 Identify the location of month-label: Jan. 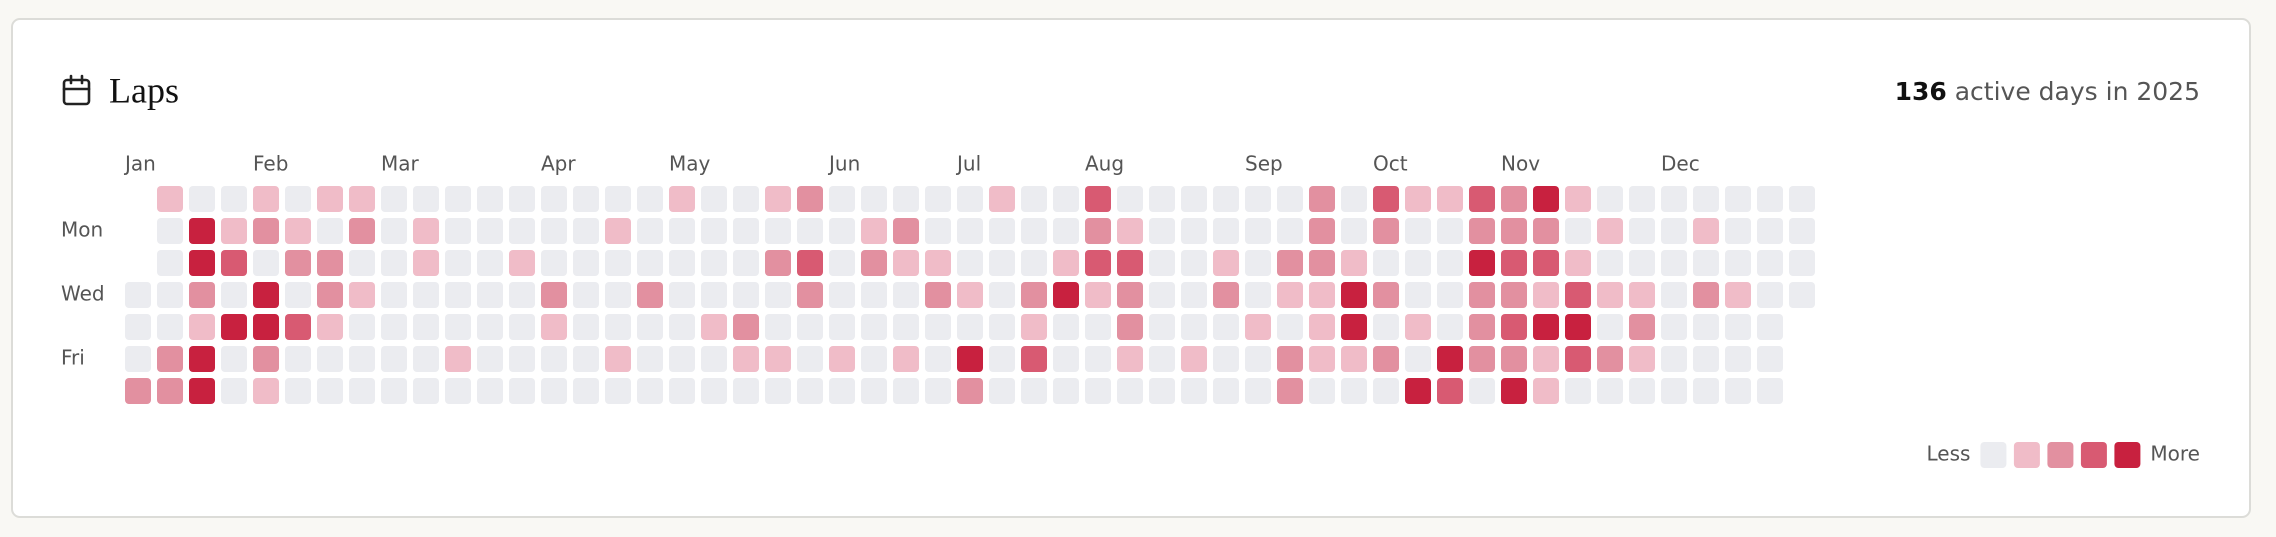
(139, 164).